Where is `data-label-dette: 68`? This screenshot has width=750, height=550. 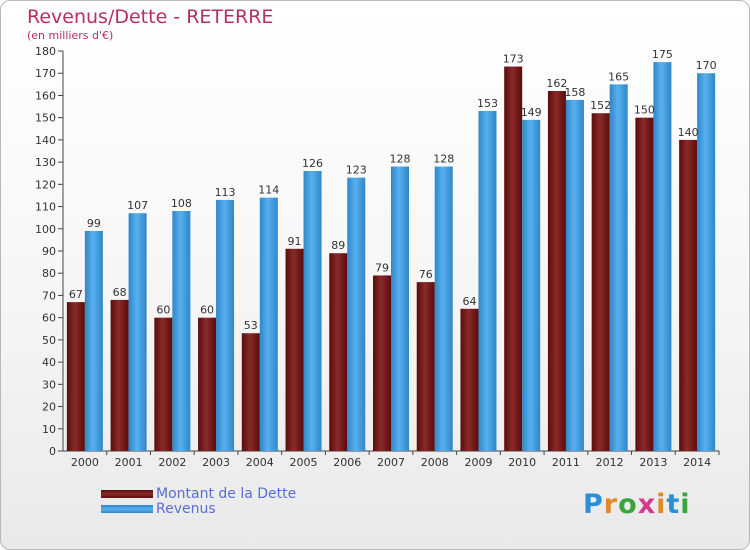
data-label-dette: 68 is located at coordinates (120, 292).